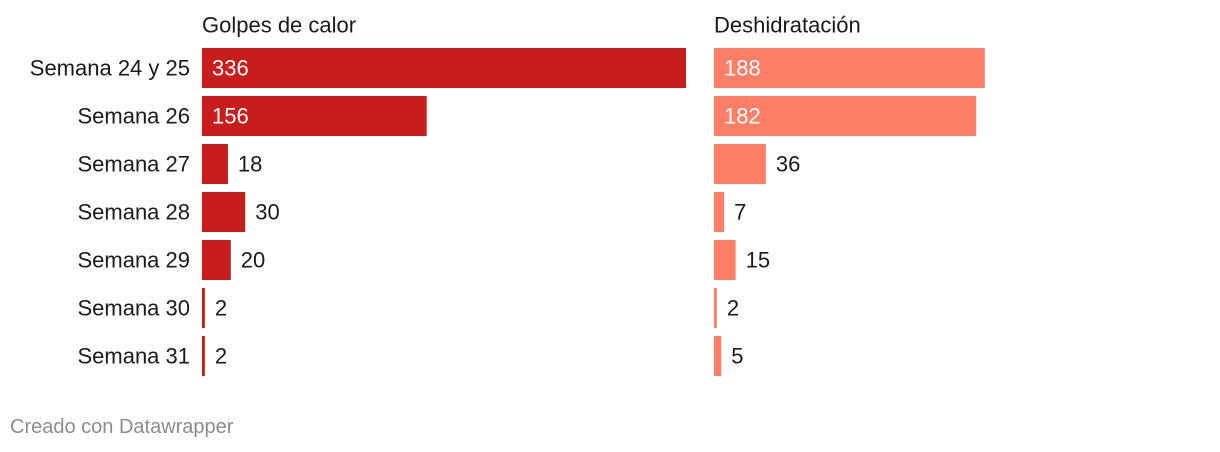 The image size is (1220, 452). I want to click on data-label: 5, so click(737, 356).